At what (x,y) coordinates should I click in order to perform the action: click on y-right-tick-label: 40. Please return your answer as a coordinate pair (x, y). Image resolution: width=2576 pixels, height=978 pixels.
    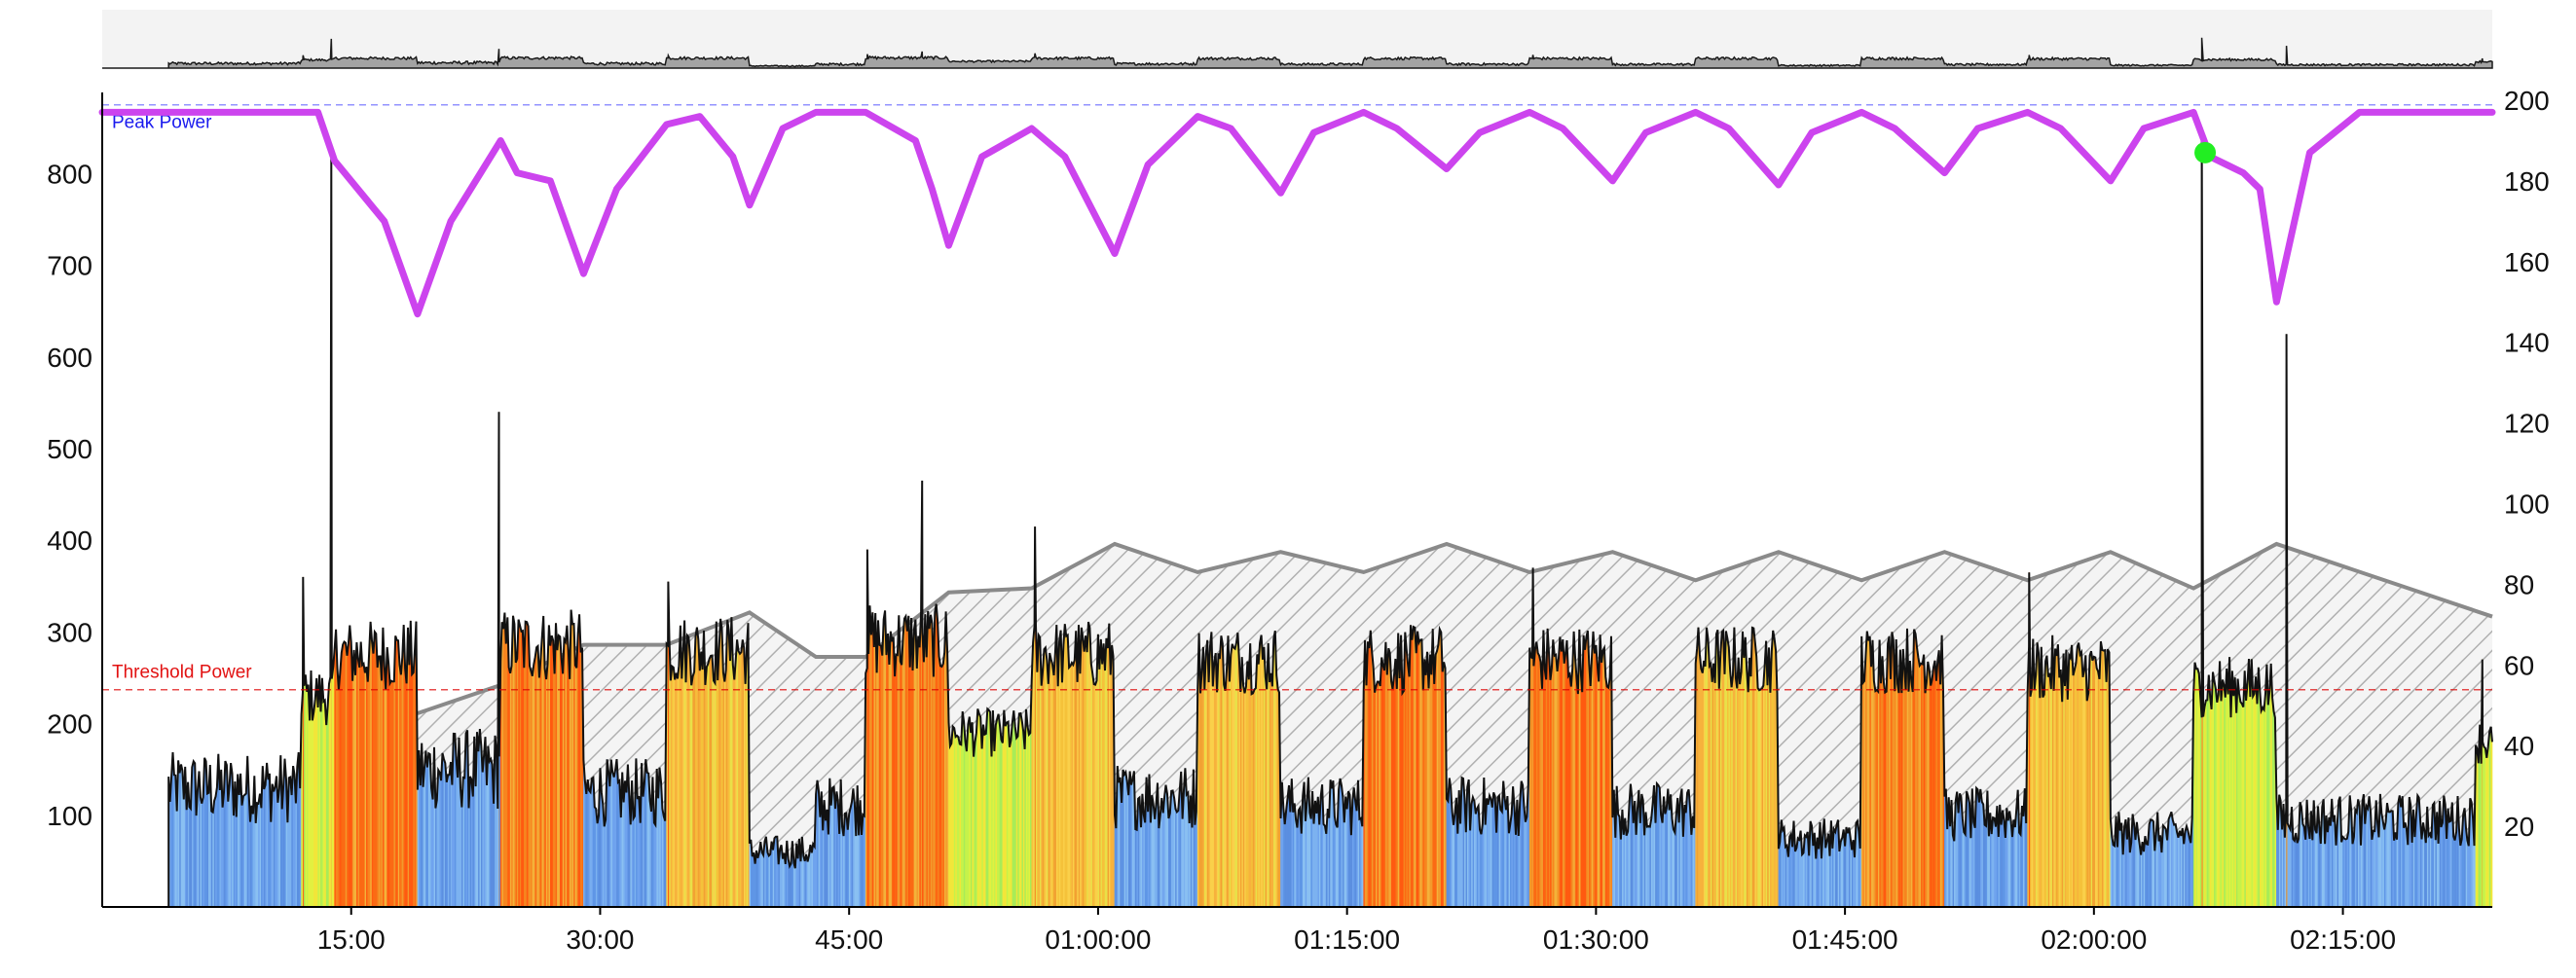
    Looking at the image, I should click on (2519, 746).